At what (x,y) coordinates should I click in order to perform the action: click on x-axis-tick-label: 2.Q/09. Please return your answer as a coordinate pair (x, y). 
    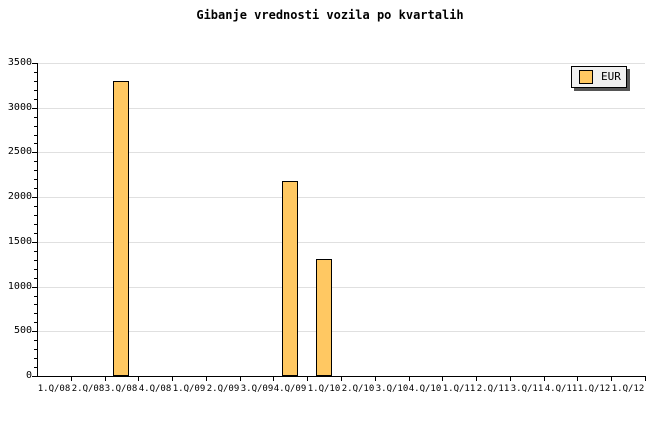
    Looking at the image, I should click on (223, 389).